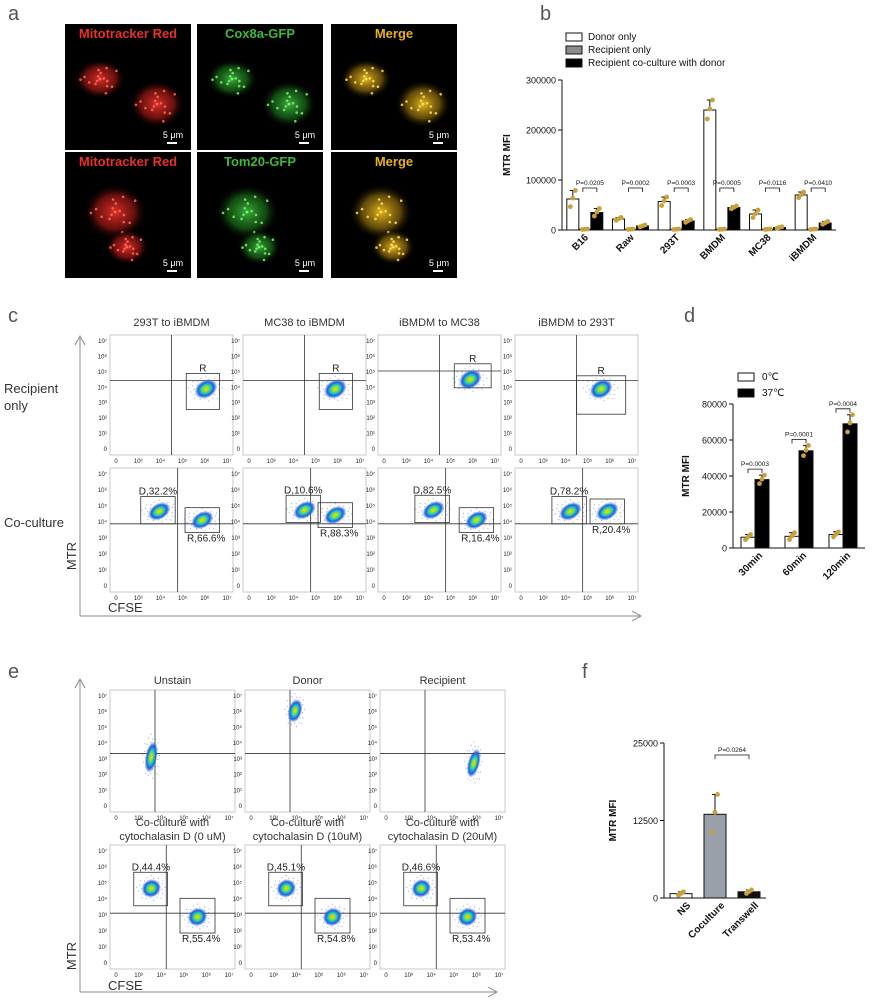  I want to click on flow-y-tick: 10⁷, so click(237, 851).